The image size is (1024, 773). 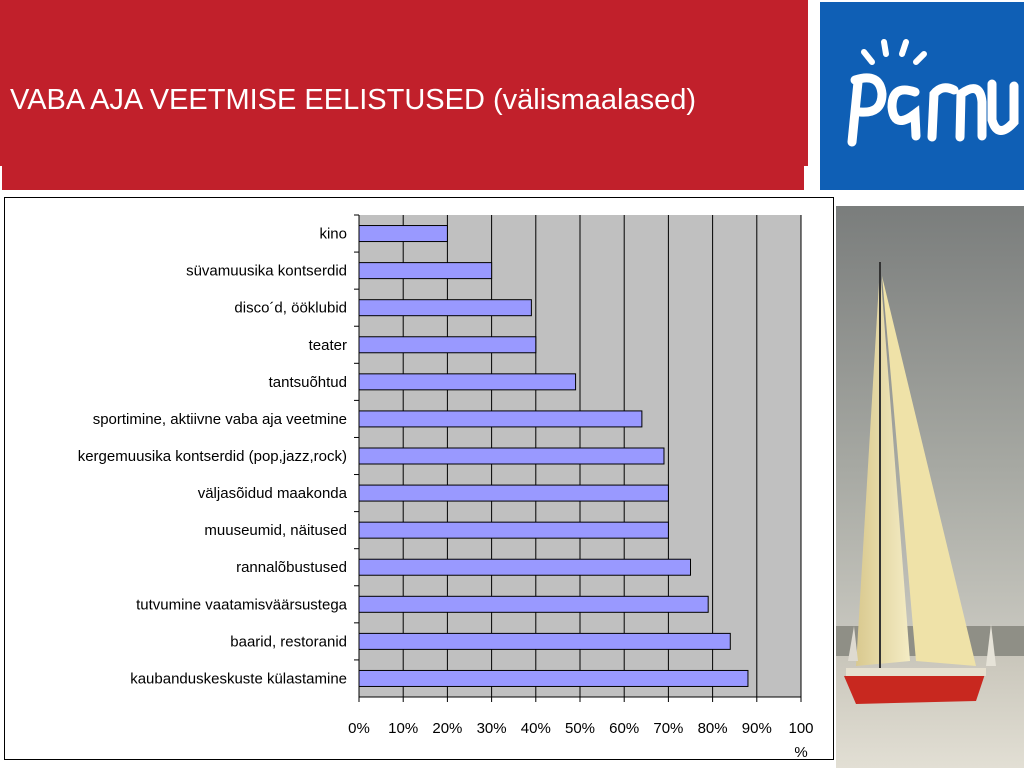 What do you see at coordinates (800, 740) in the screenshot?
I see `x-tick-label: 100%` at bounding box center [800, 740].